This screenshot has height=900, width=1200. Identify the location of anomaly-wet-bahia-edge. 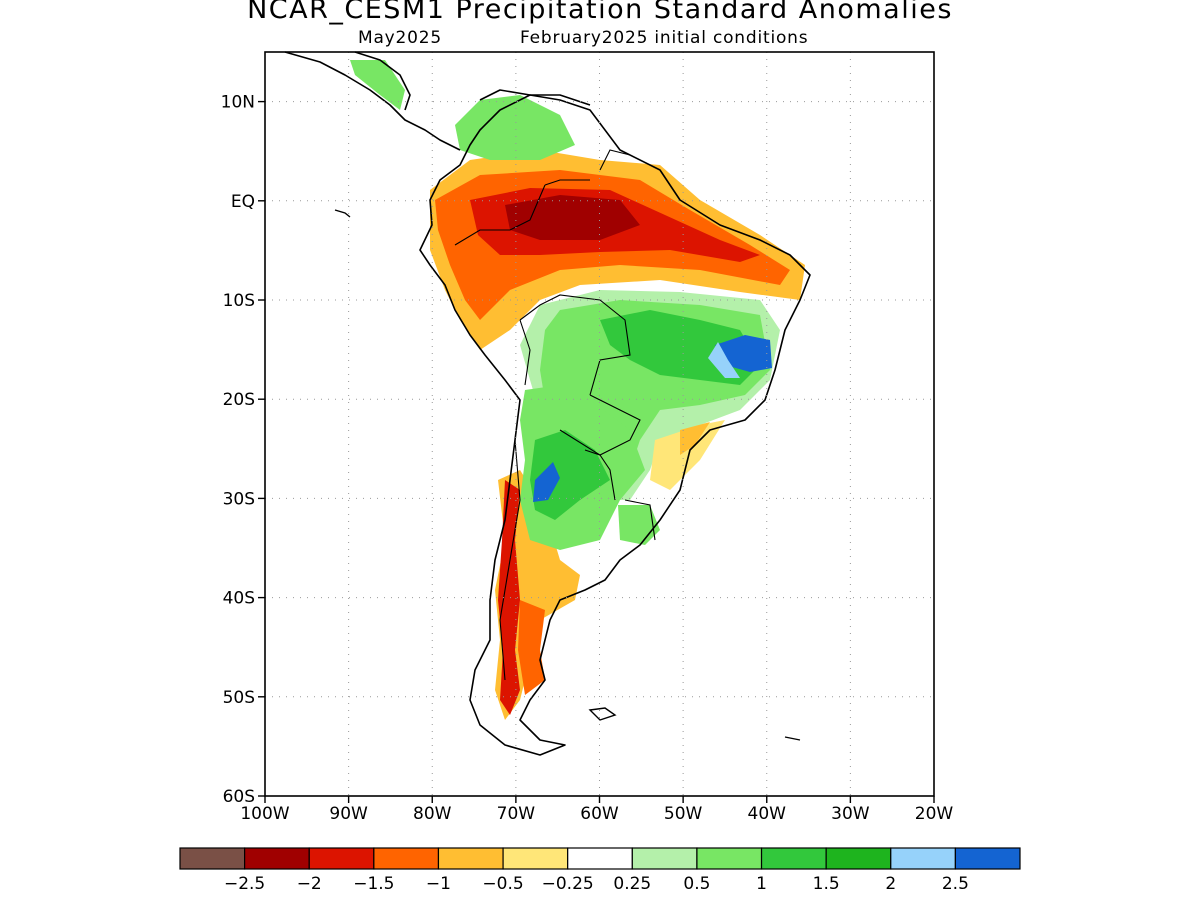
(724, 360).